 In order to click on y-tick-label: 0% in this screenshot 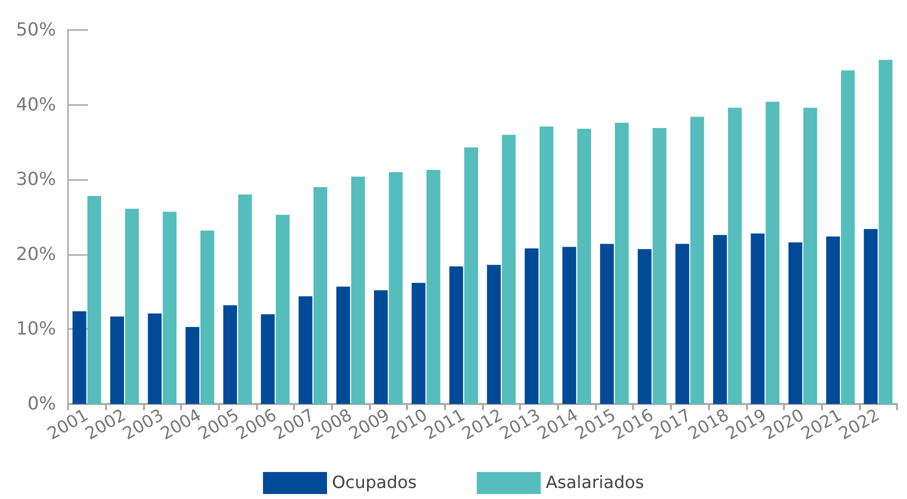, I will do `click(41, 404)`.